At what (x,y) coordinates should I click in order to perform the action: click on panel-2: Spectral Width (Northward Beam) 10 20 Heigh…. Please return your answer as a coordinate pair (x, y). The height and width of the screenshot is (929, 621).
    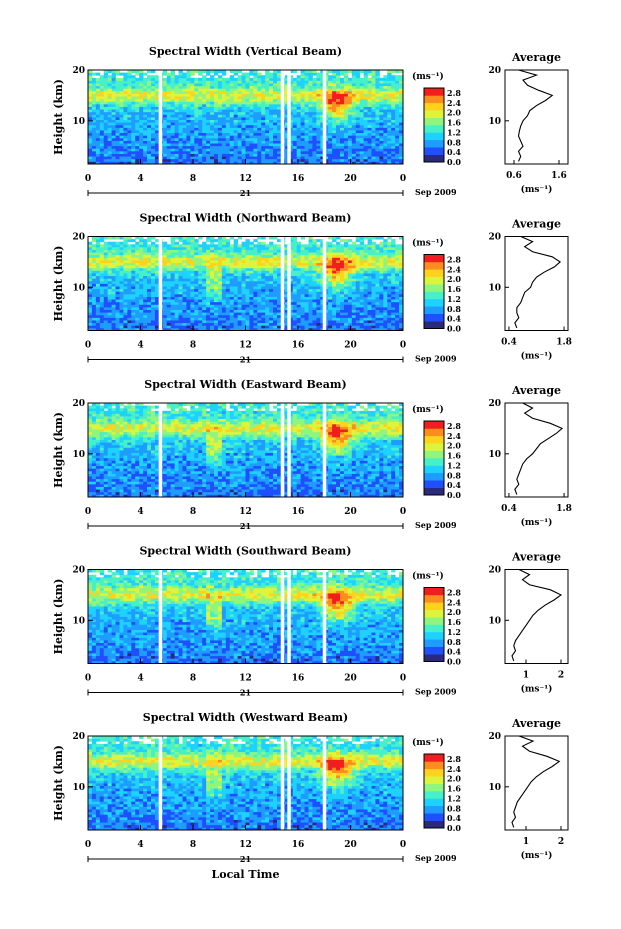
    Looking at the image, I should click on (312, 288).